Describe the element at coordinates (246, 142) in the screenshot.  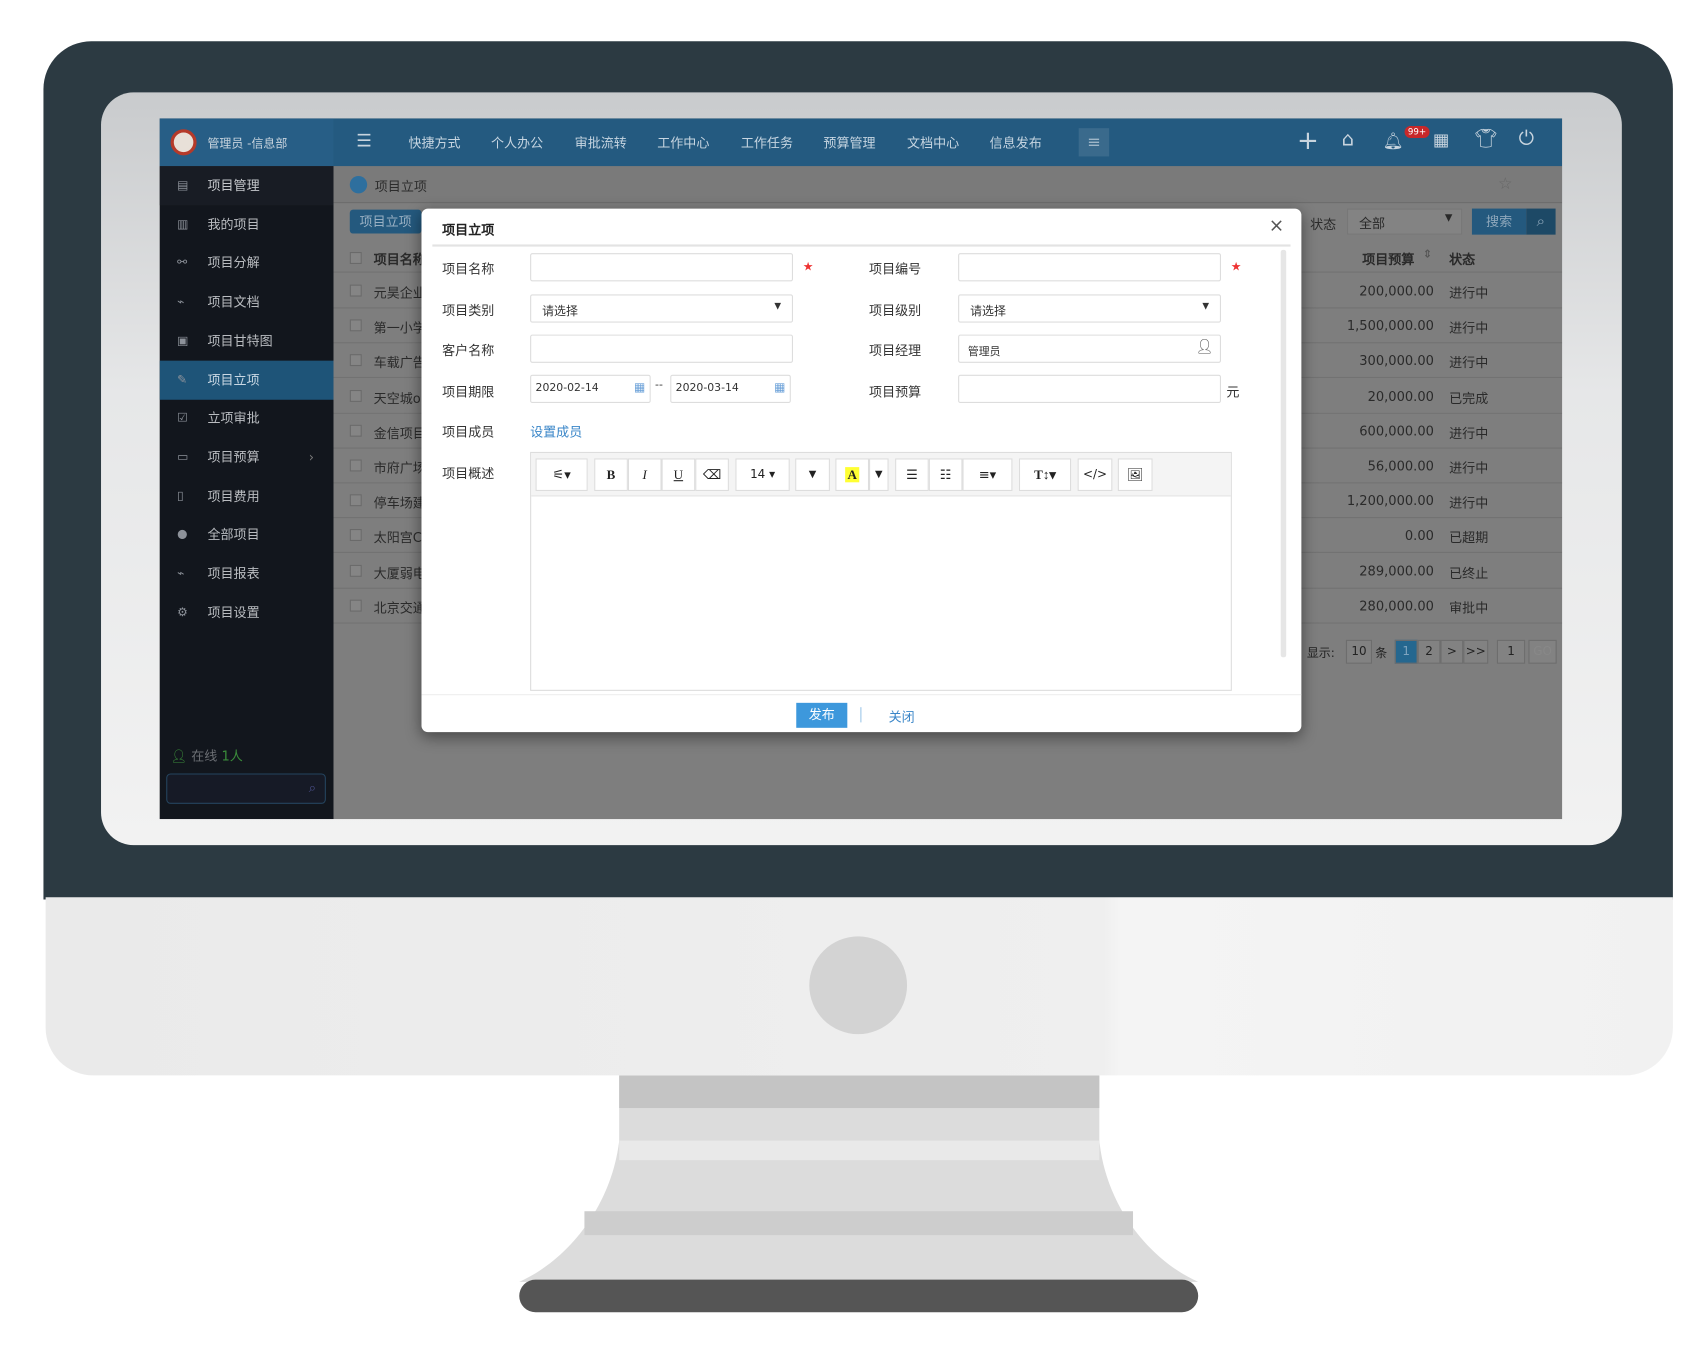
I see `user-area: 管理员 -信息部` at that location.